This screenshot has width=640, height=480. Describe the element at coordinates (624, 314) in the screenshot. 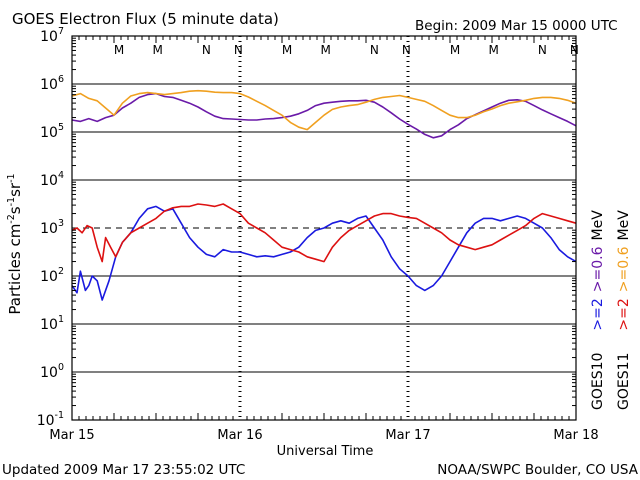

I see `legend-goes11-ge2: >=2` at that location.